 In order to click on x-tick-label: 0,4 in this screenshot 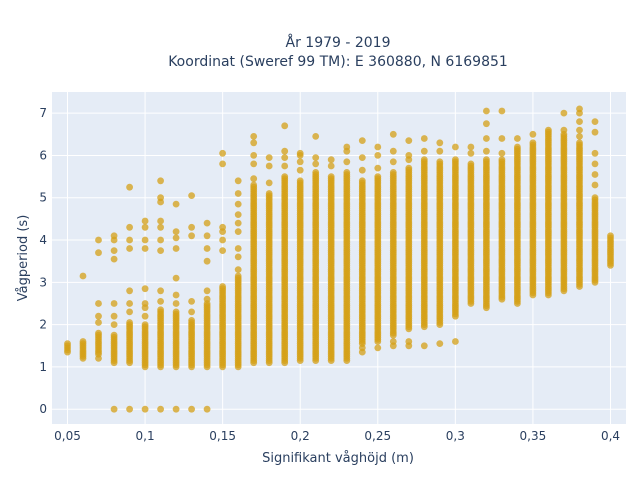, I will do `click(610, 436)`.